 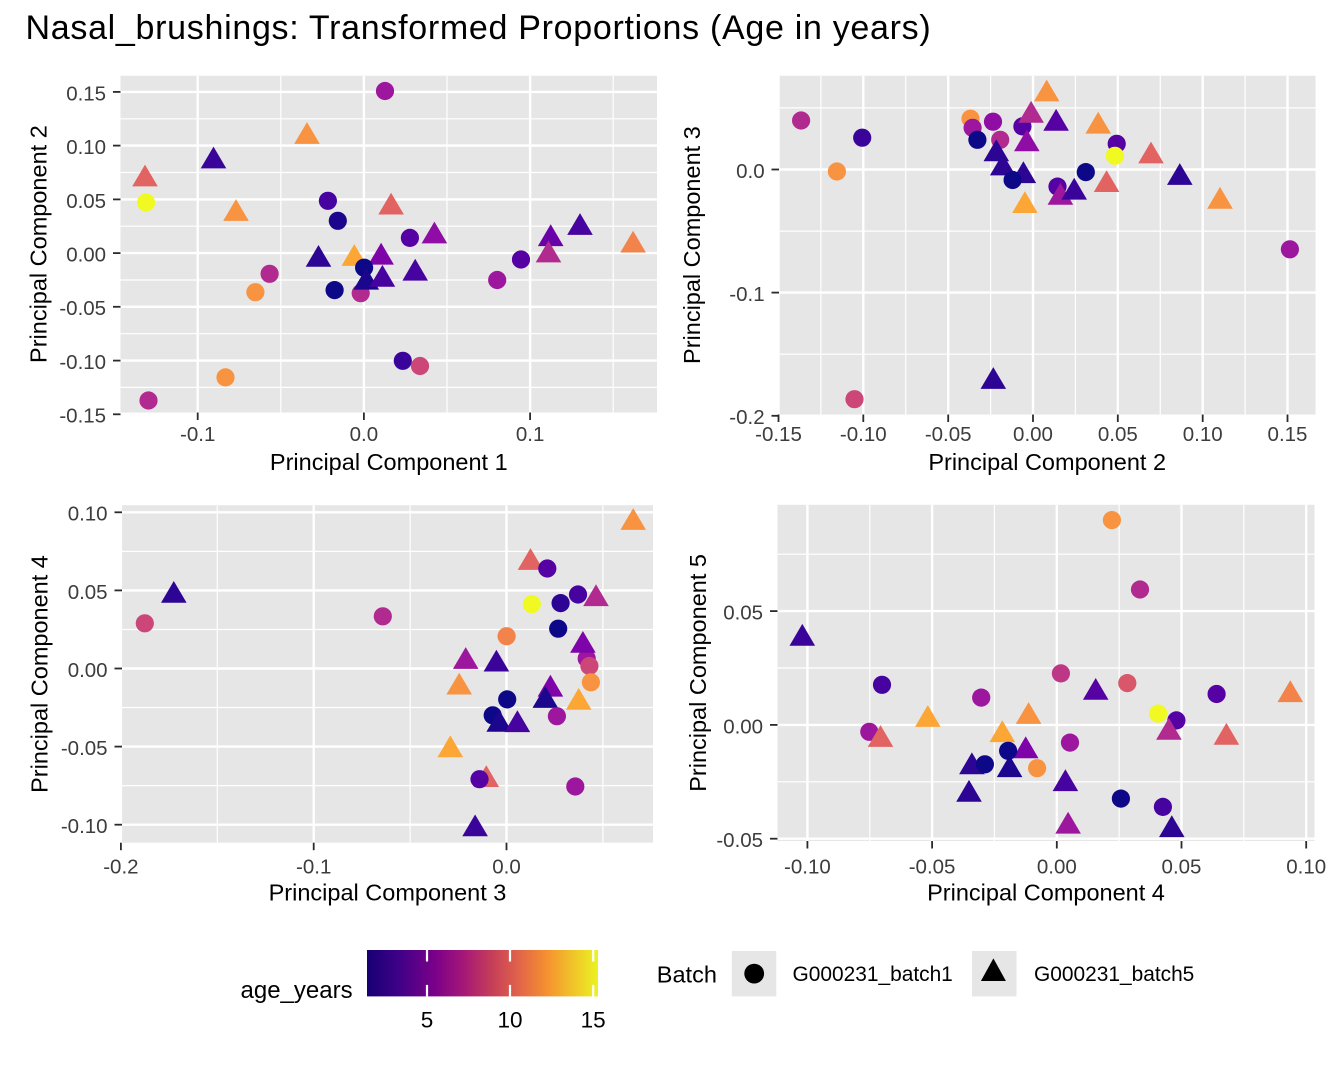 What do you see at coordinates (698, 673) in the screenshot?
I see `svg-text: Principal Component 5` at bounding box center [698, 673].